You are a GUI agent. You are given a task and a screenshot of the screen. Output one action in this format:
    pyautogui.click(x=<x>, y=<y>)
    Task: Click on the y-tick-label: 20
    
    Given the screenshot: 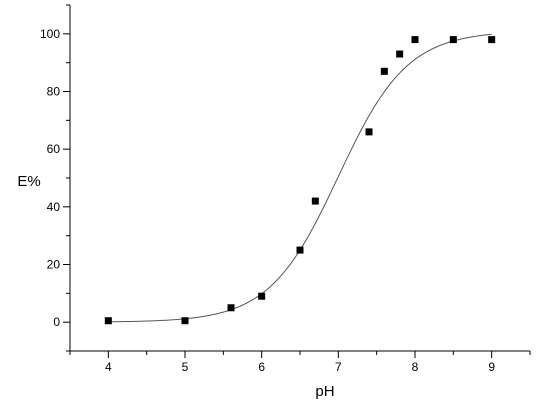 What is the action you would take?
    pyautogui.click(x=54, y=265)
    